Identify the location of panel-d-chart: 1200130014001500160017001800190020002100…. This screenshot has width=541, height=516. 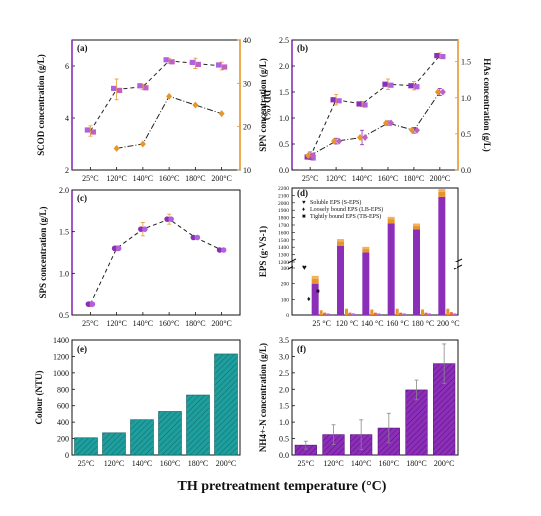
(360, 257).